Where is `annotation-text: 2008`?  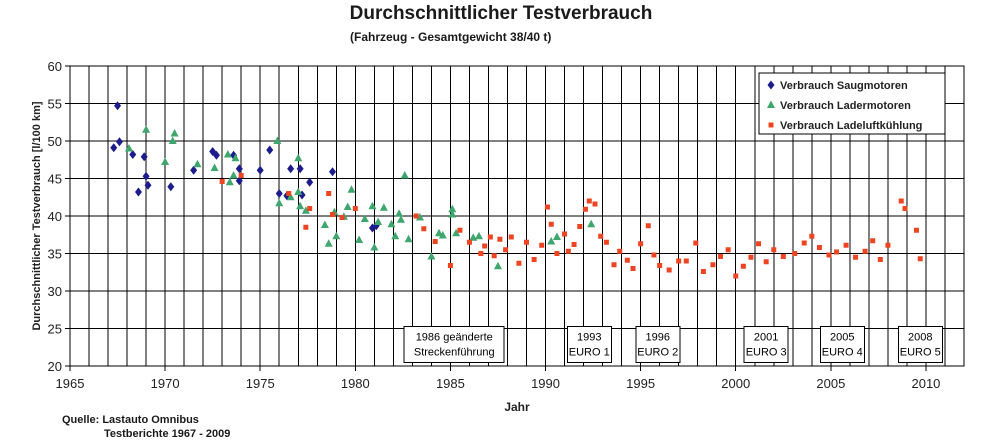
annotation-text: 2008 is located at coordinates (920, 337).